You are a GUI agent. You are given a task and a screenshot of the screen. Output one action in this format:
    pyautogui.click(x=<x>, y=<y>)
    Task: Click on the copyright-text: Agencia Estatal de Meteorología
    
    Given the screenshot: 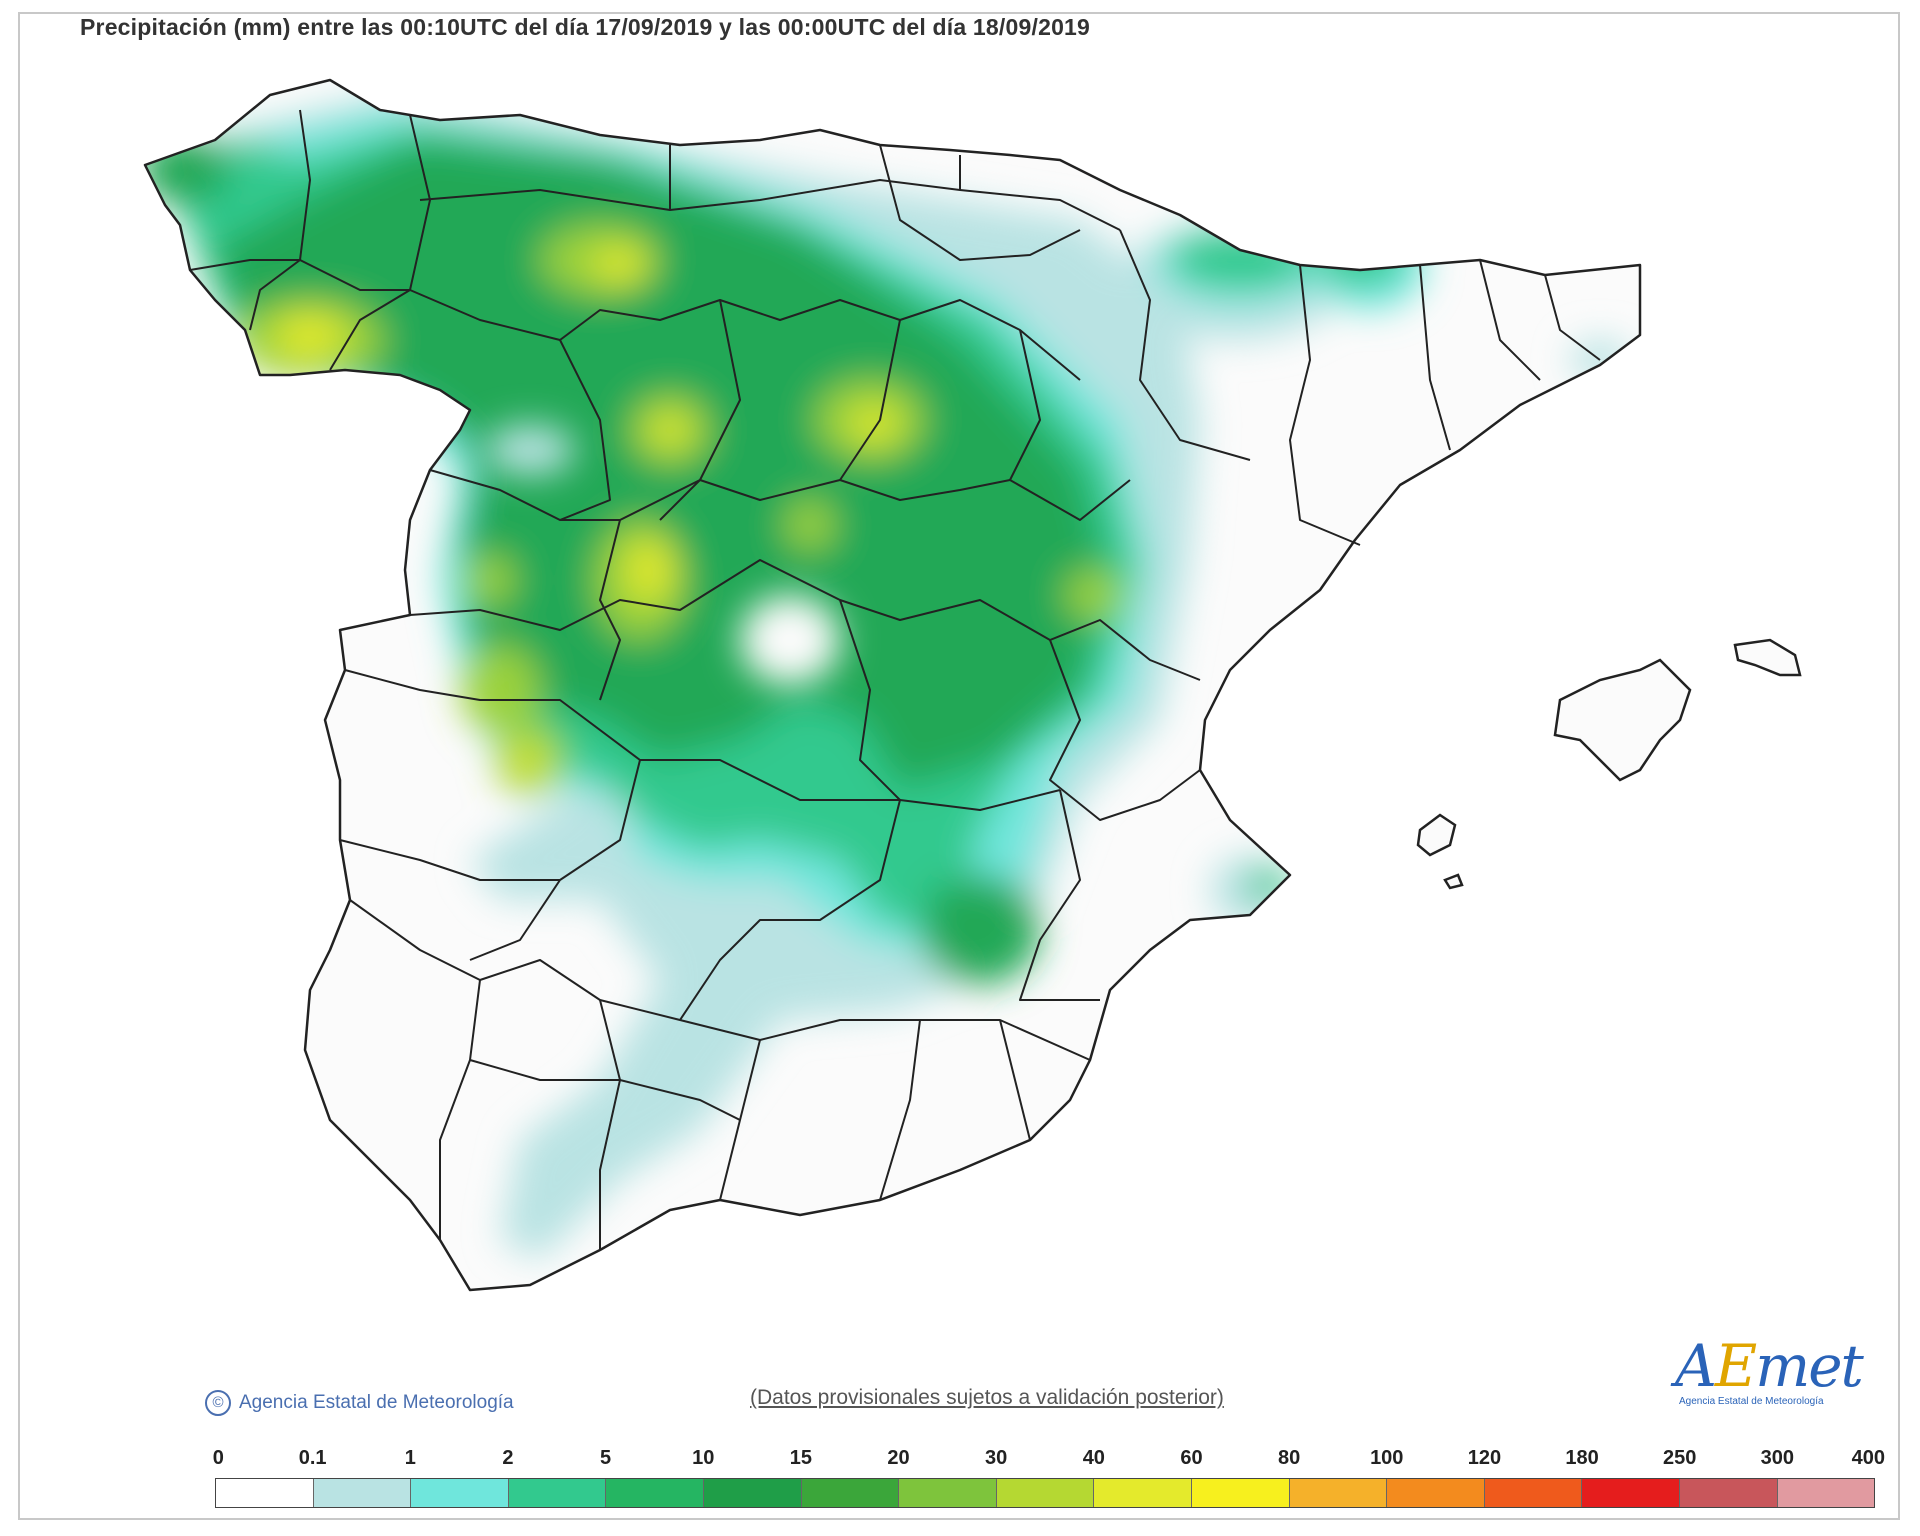 What is the action you would take?
    pyautogui.click(x=376, y=1402)
    